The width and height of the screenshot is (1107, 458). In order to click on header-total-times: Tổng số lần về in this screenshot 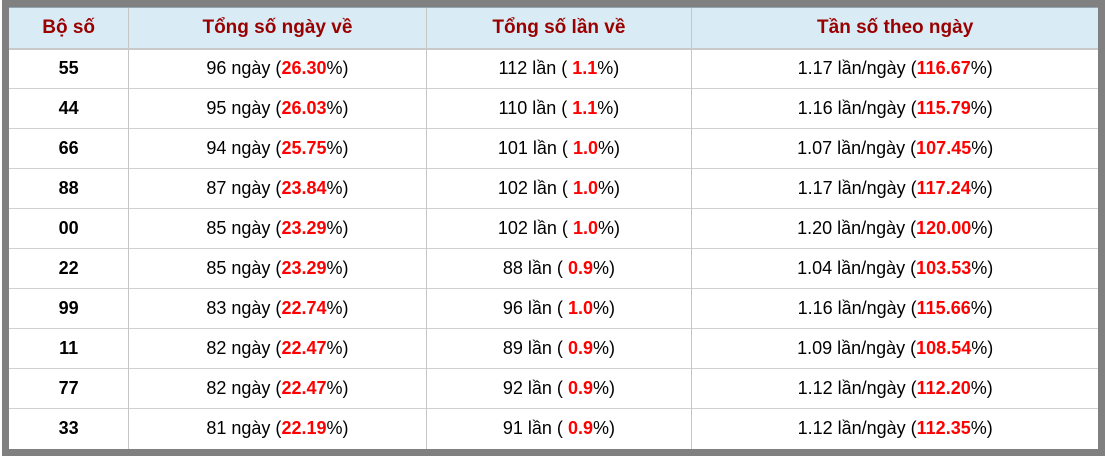, I will do `click(558, 28)`.